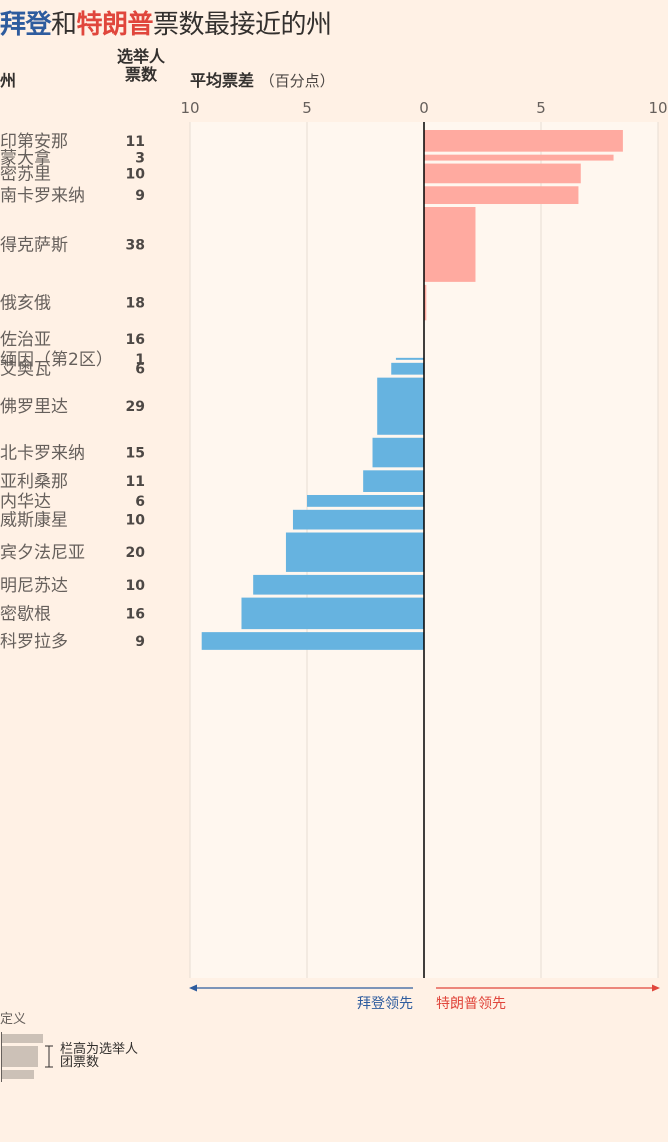 Image resolution: width=668 pixels, height=1142 pixels. I want to click on trump-lead-label: 特朗普领先, so click(471, 1004).